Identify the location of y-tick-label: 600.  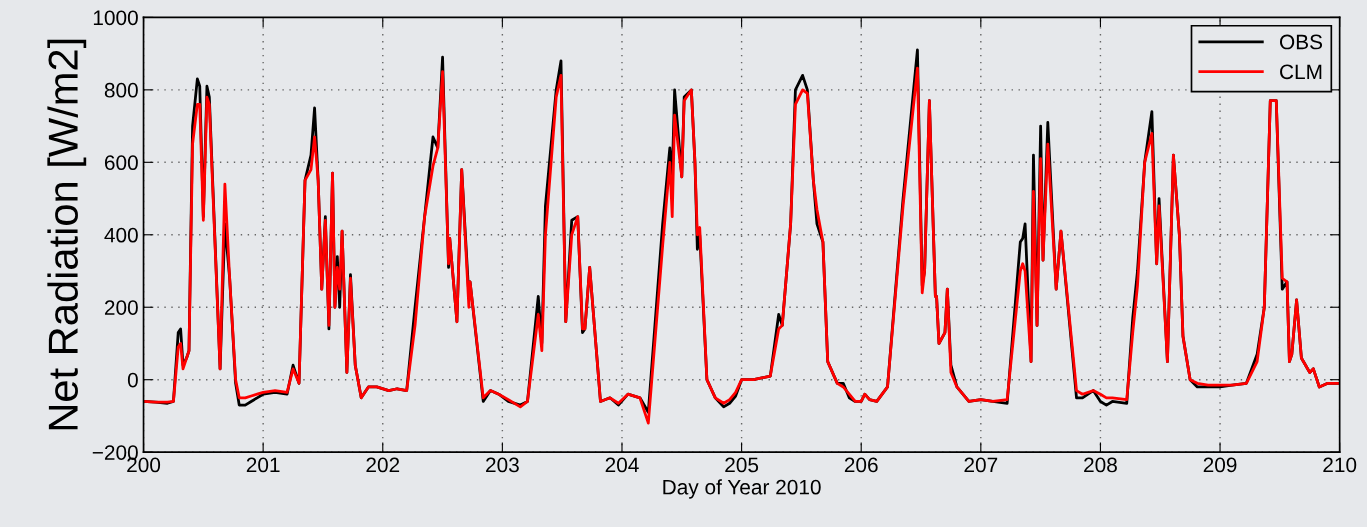
(121, 163).